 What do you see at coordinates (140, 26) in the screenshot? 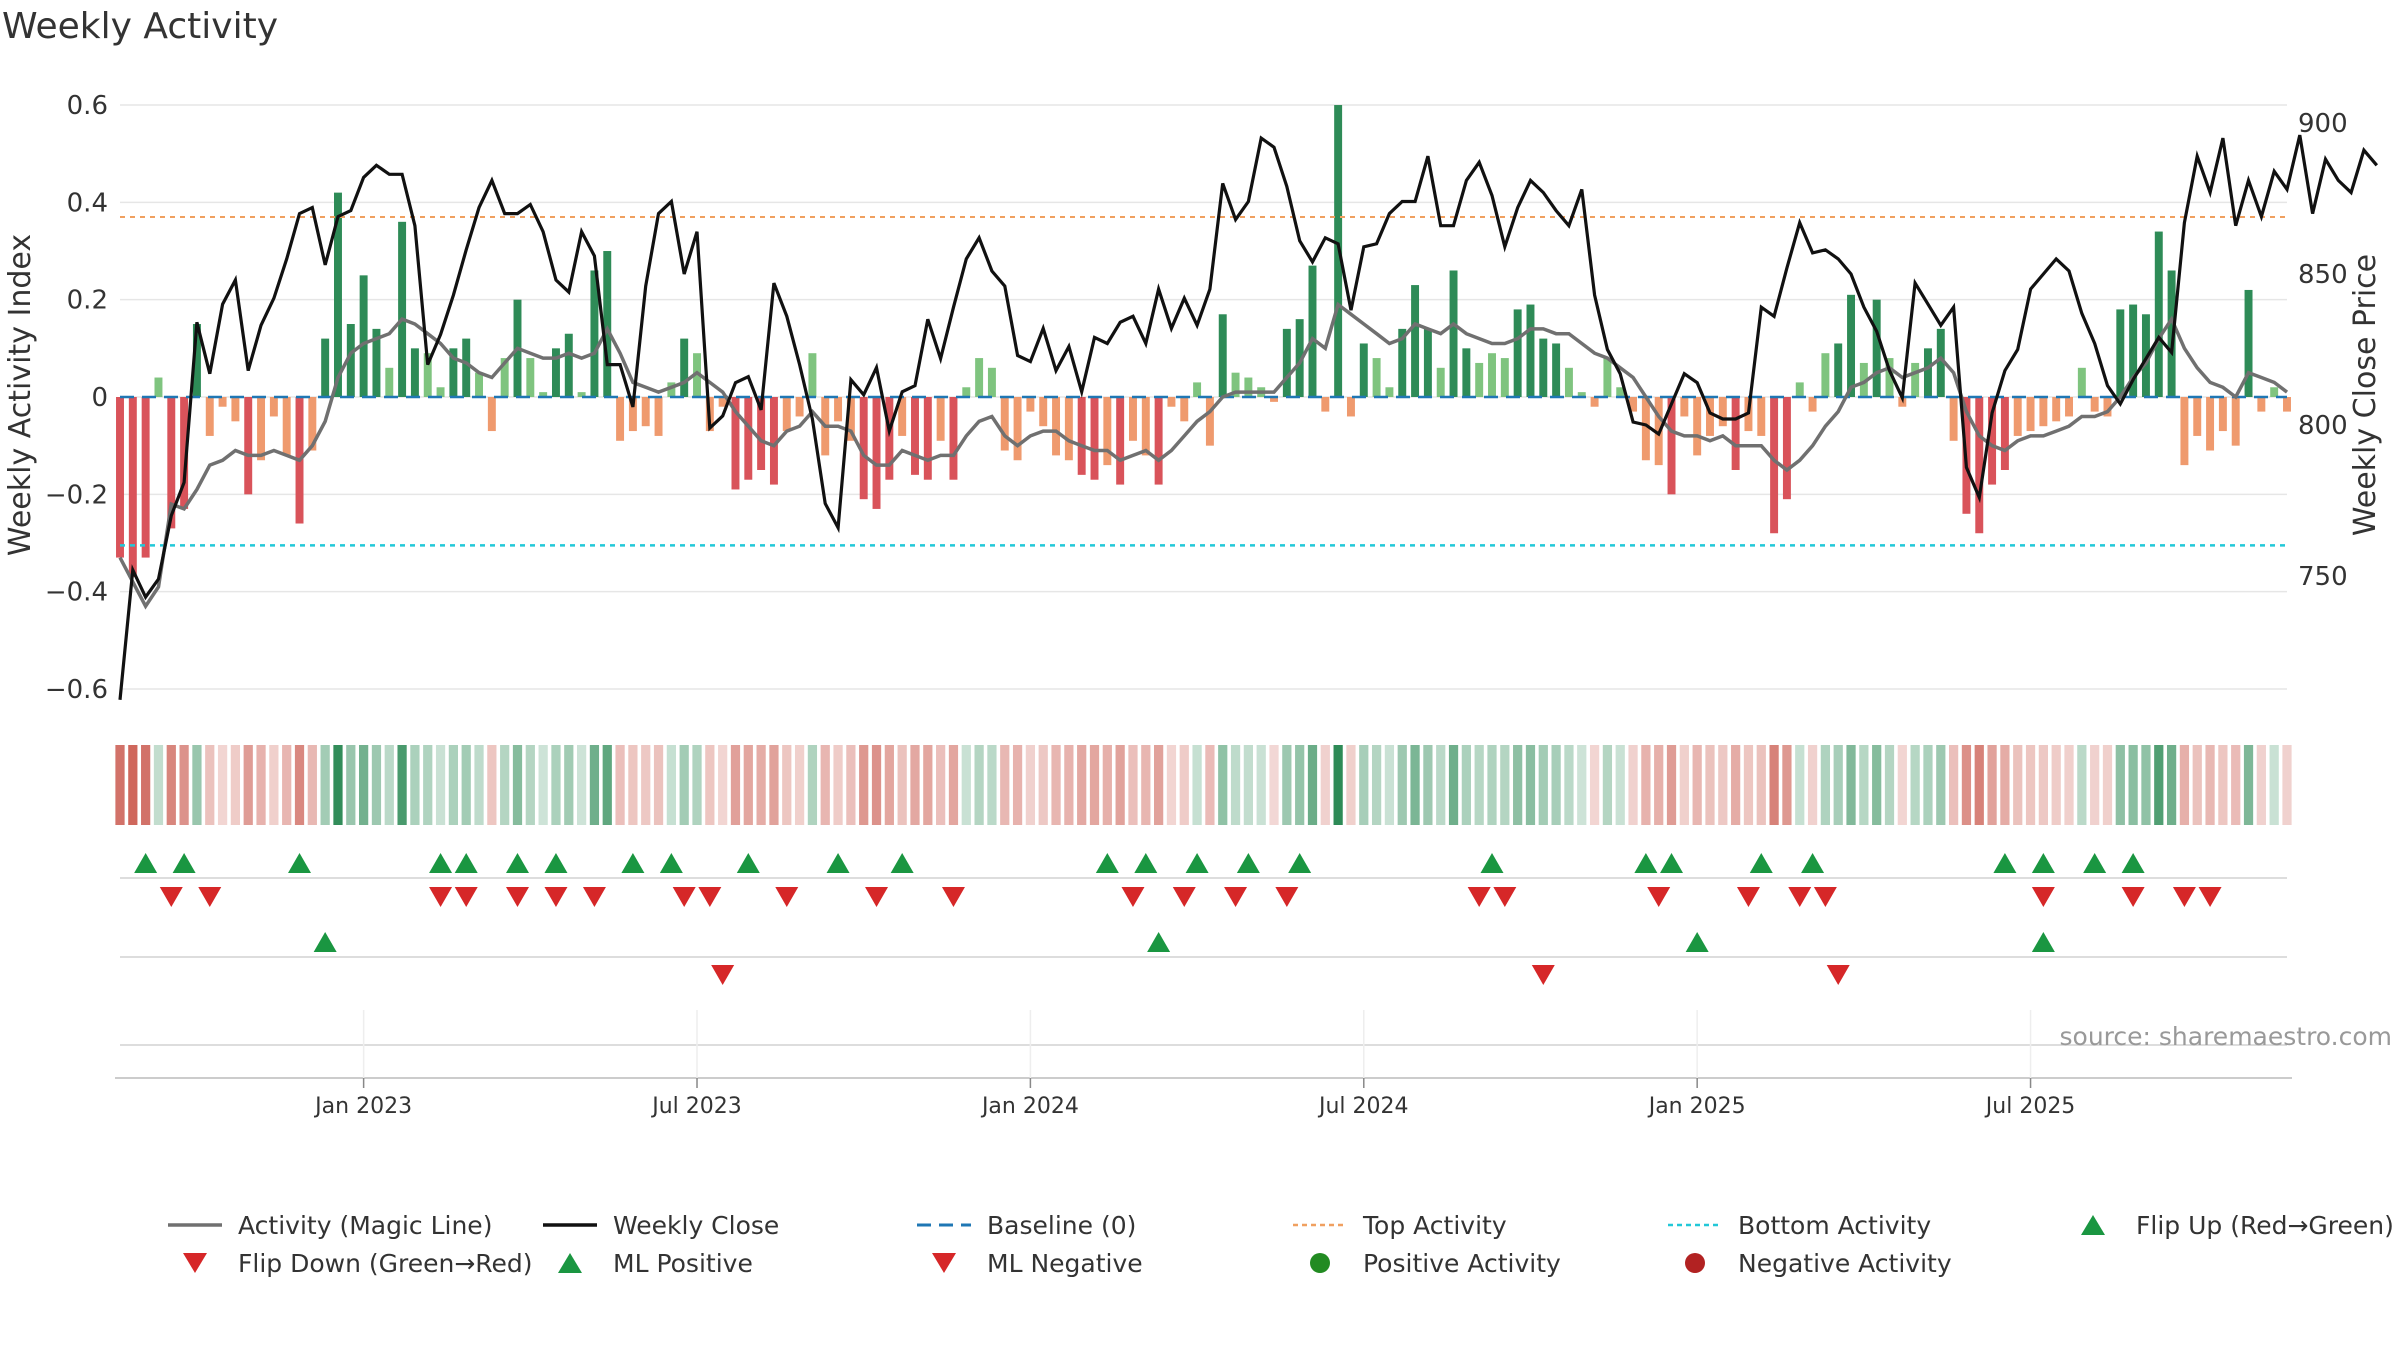
I see `chart-title: Weekly Activity` at bounding box center [140, 26].